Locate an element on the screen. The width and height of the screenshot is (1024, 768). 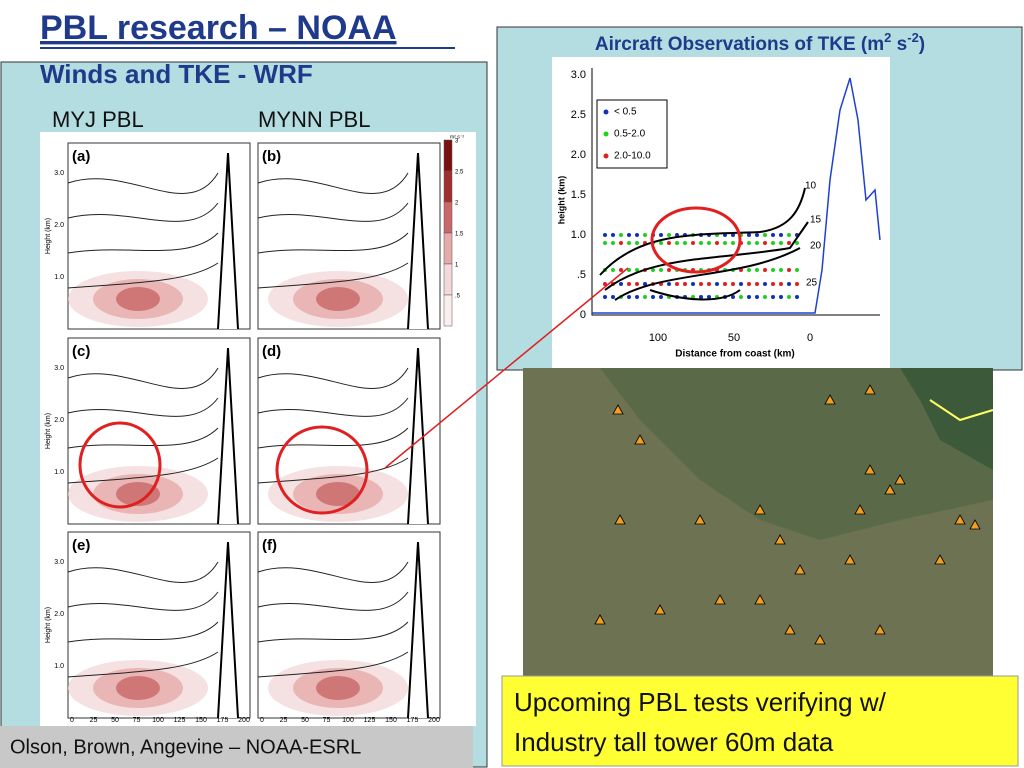
legend-box is located at coordinates (632, 134).